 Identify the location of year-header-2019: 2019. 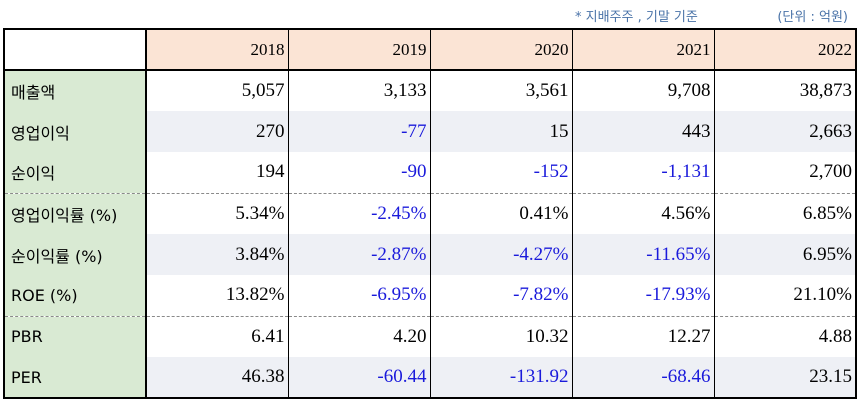
(358, 50).